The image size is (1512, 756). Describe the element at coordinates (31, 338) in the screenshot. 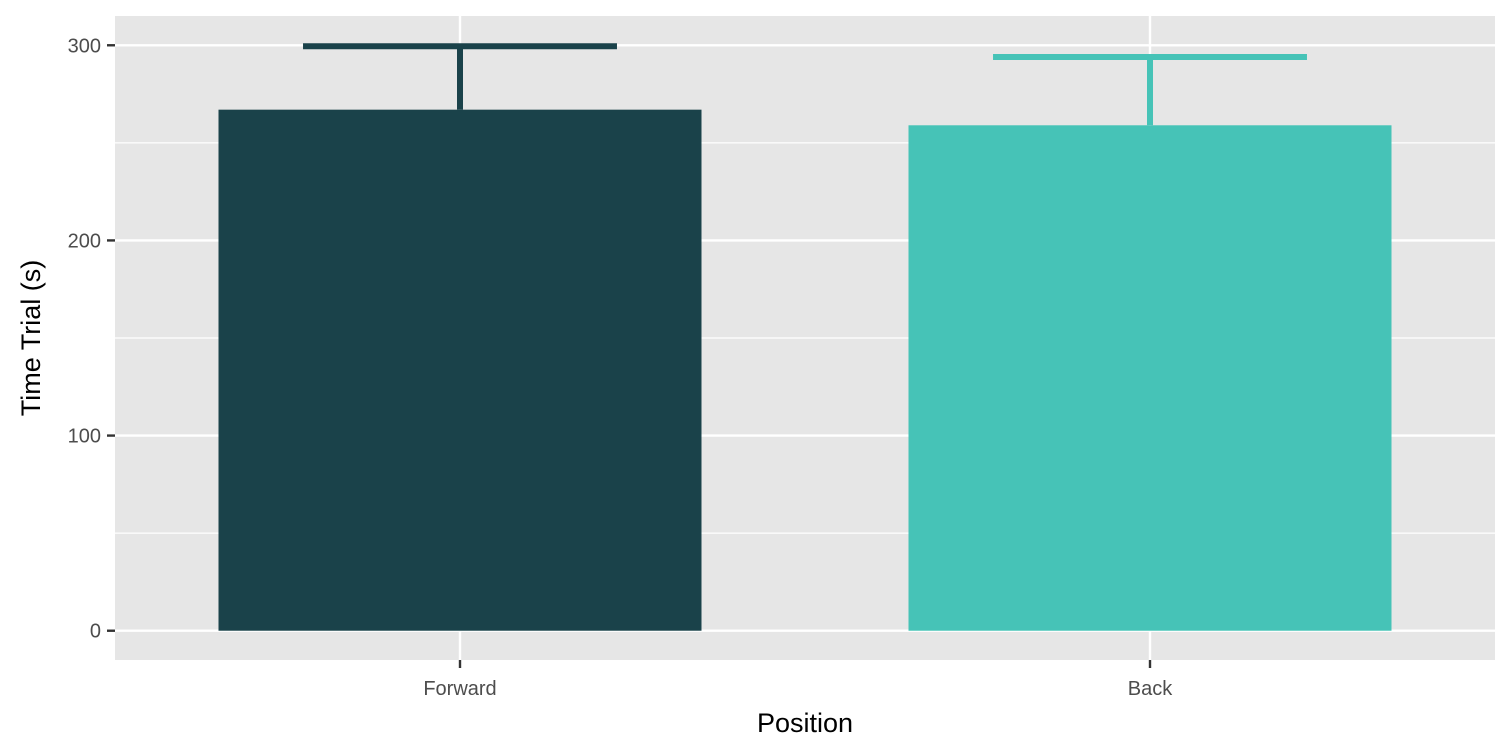

I see `y-axis-title: Time Trial (s)` at that location.